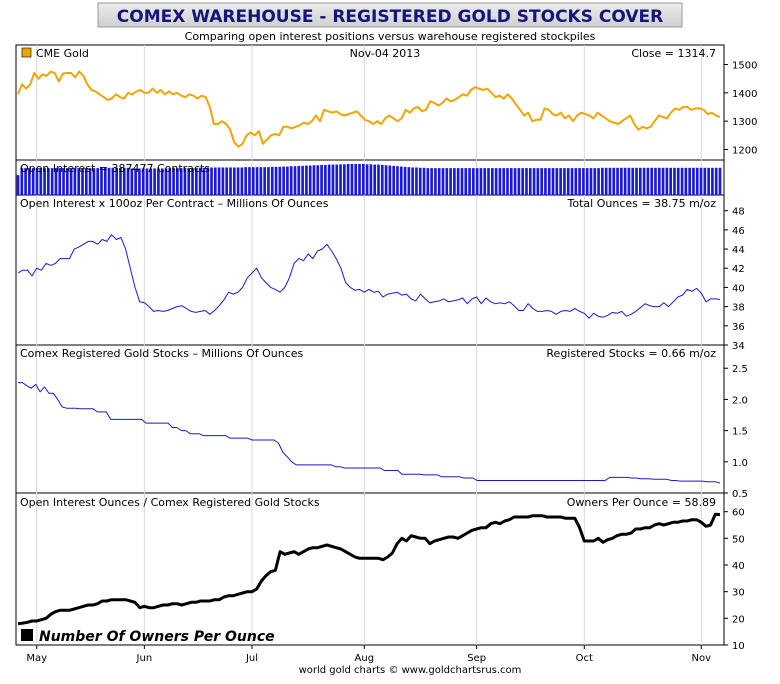 The image size is (780, 684). What do you see at coordinates (62, 53) in the screenshot?
I see `gold-legend-label: CME Gold` at bounding box center [62, 53].